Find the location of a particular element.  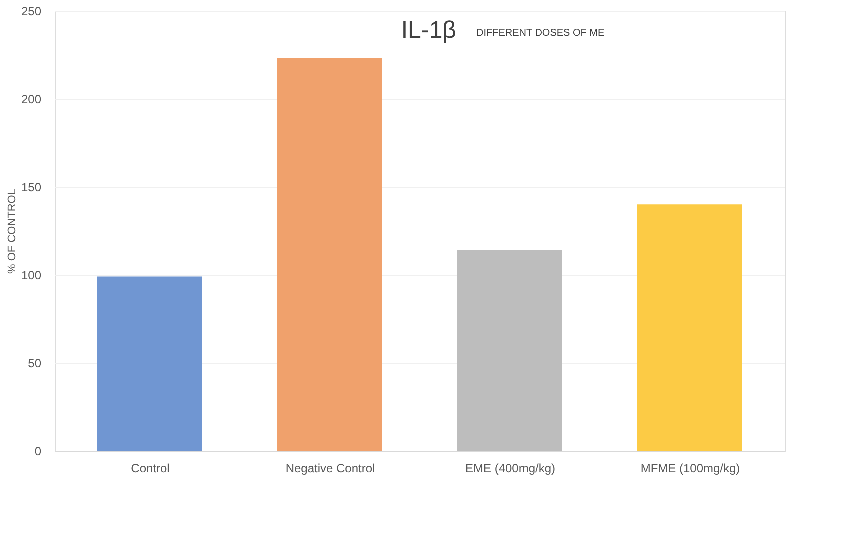

x-tick-label: MFME (100mg/kg) is located at coordinates (690, 469).